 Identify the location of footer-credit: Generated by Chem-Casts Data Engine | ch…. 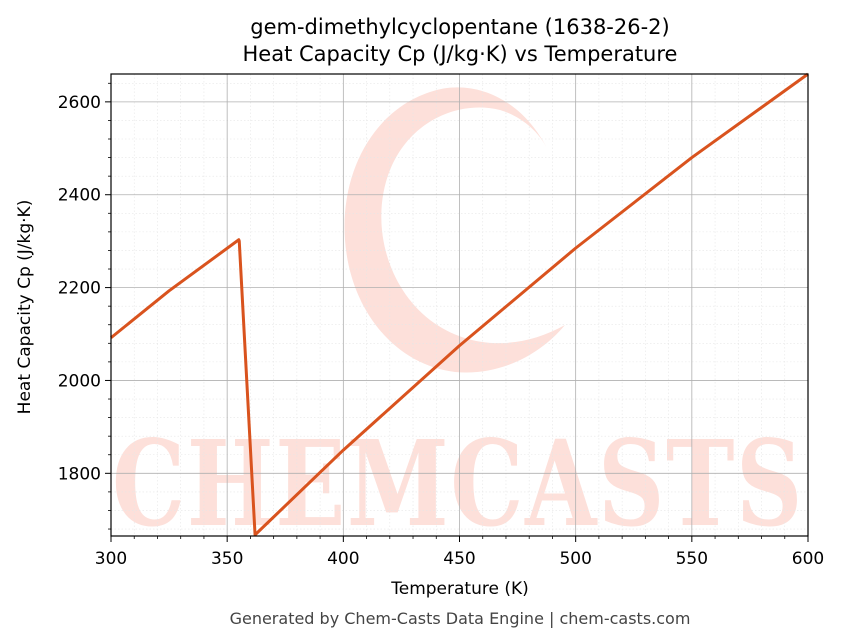
(460, 618).